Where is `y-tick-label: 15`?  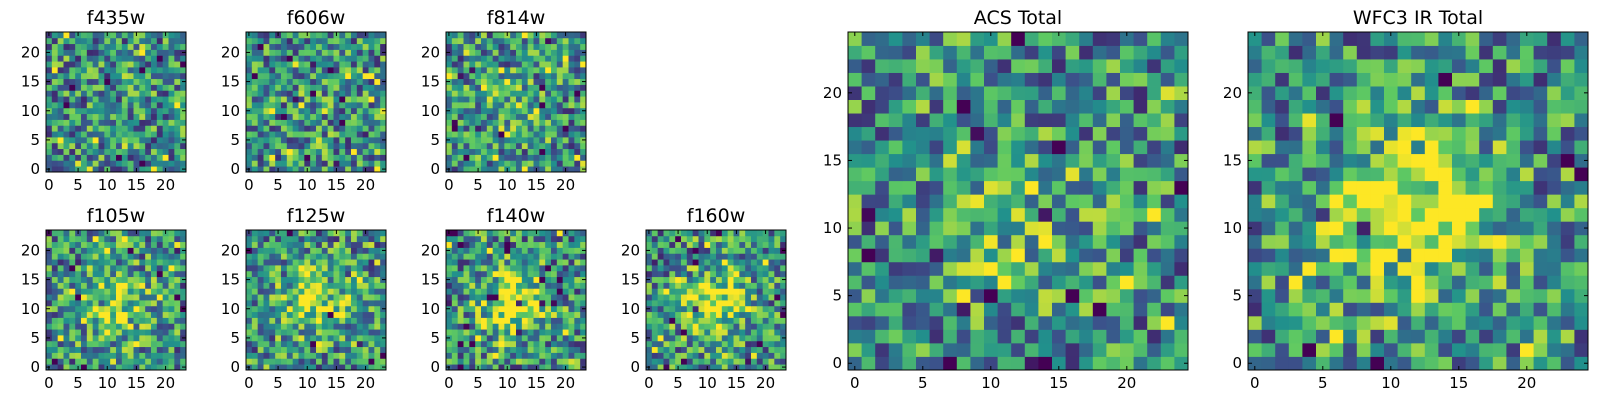
y-tick-label: 15 is located at coordinates (832, 160).